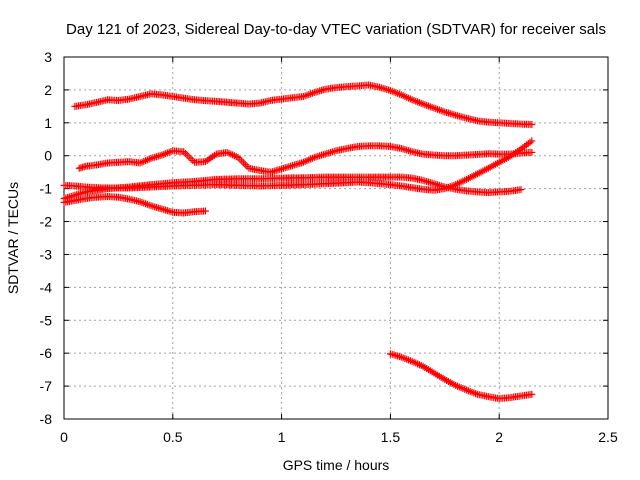 This screenshot has width=640, height=480. What do you see at coordinates (46, 189) in the screenshot?
I see `y-tick-label: -1` at bounding box center [46, 189].